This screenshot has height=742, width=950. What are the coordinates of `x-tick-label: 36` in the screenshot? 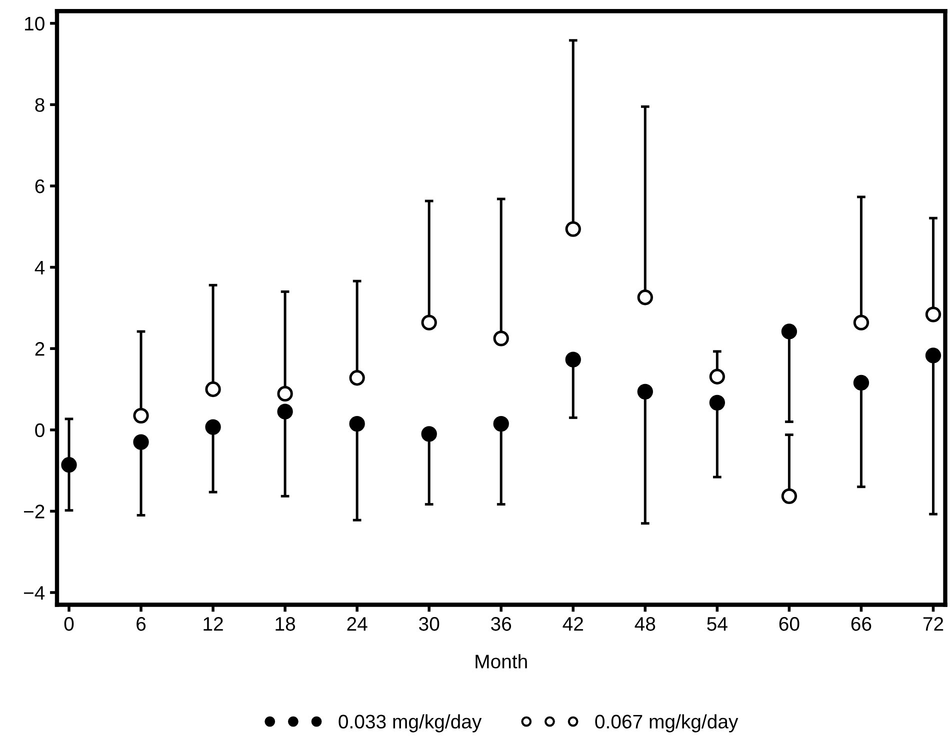 It's located at (501, 624).